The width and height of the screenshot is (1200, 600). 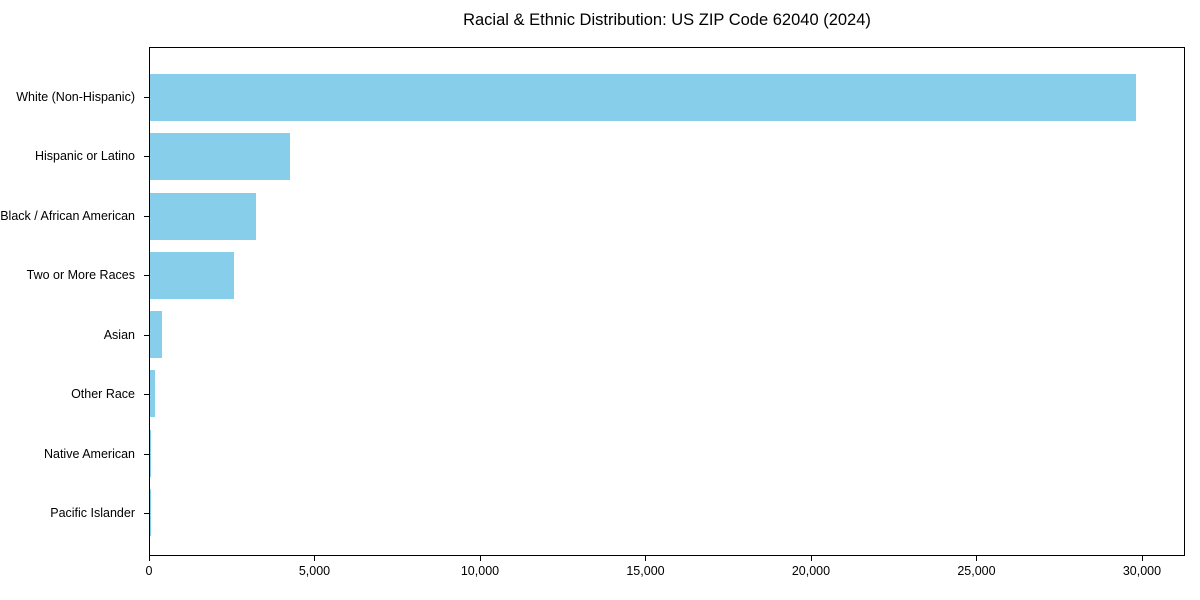 What do you see at coordinates (92, 513) in the screenshot?
I see `y-tick-label: Pacific Islander` at bounding box center [92, 513].